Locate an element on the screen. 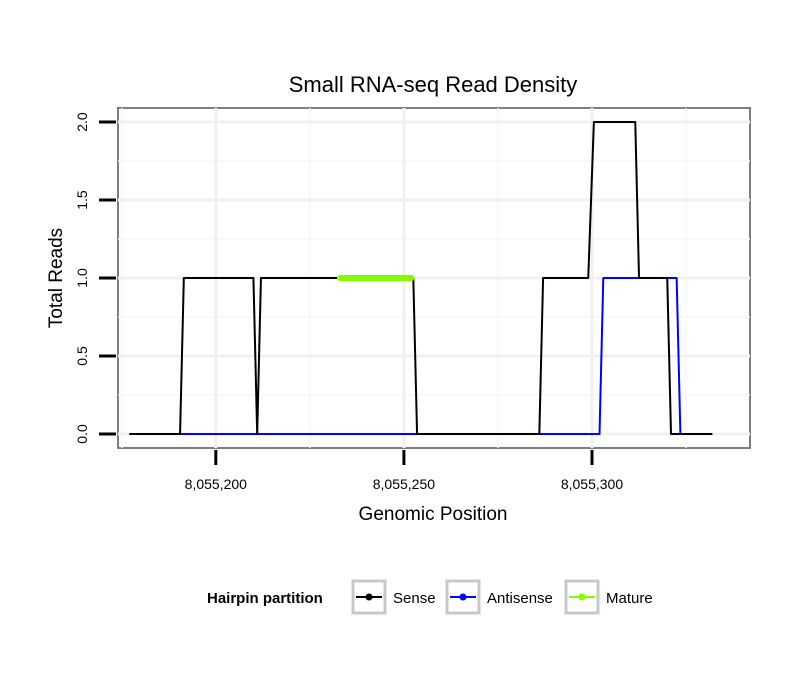  x-tick-label: 8,055,250 is located at coordinates (404, 484).